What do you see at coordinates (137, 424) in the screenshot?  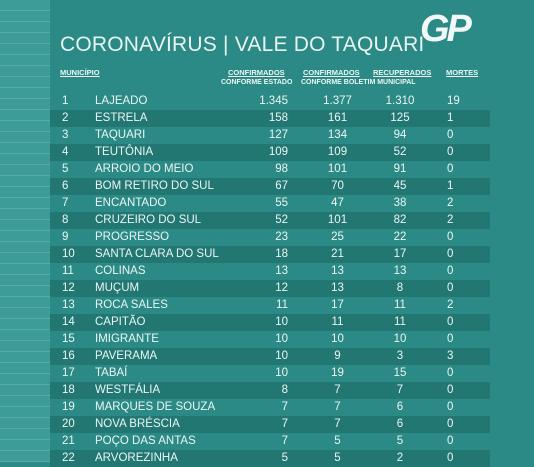 I see `municipio: NOVA BRÉSCIA` at bounding box center [137, 424].